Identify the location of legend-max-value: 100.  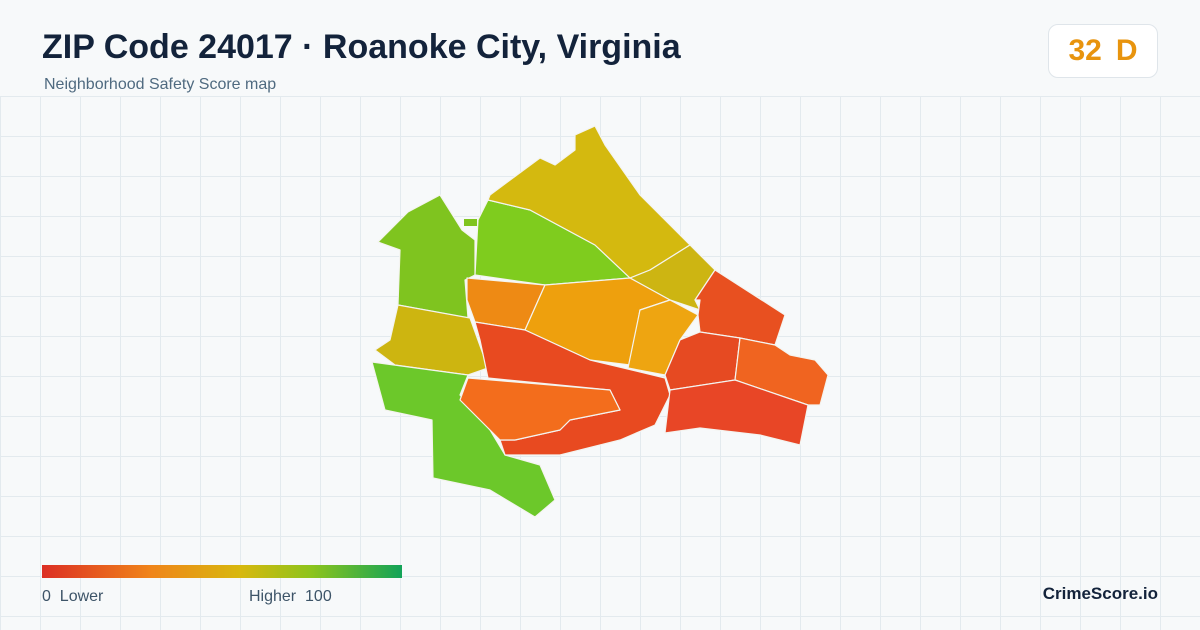
(318, 596).